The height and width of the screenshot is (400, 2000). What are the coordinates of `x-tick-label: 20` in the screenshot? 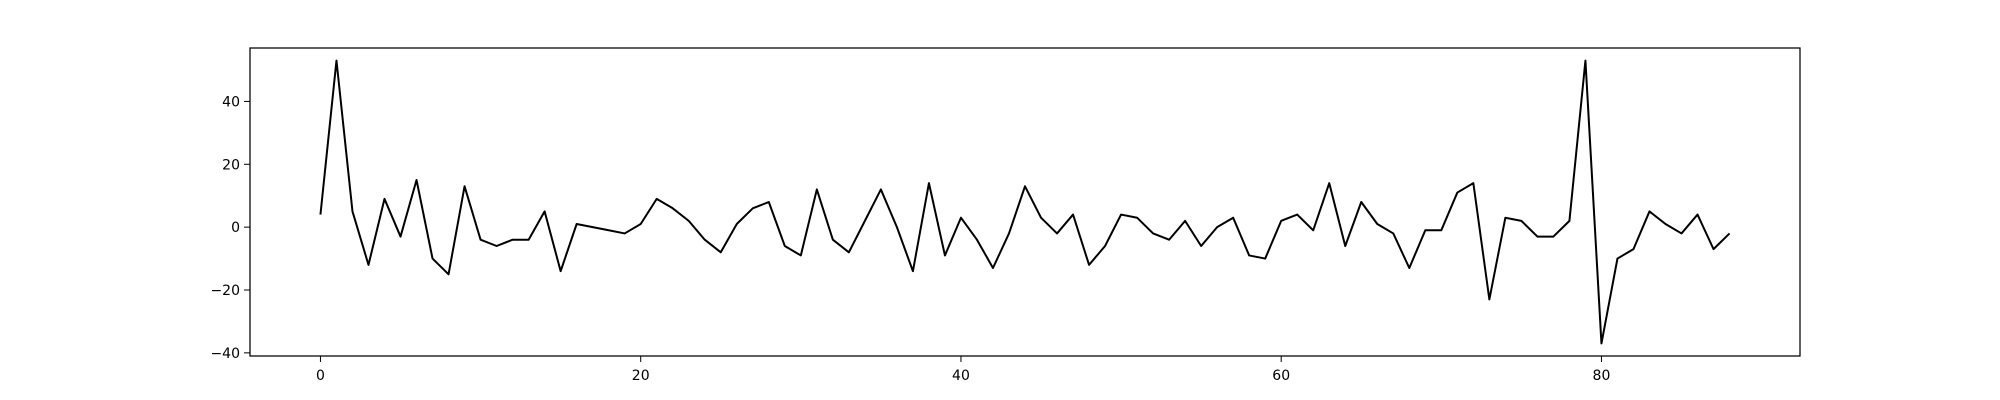 It's located at (641, 376).